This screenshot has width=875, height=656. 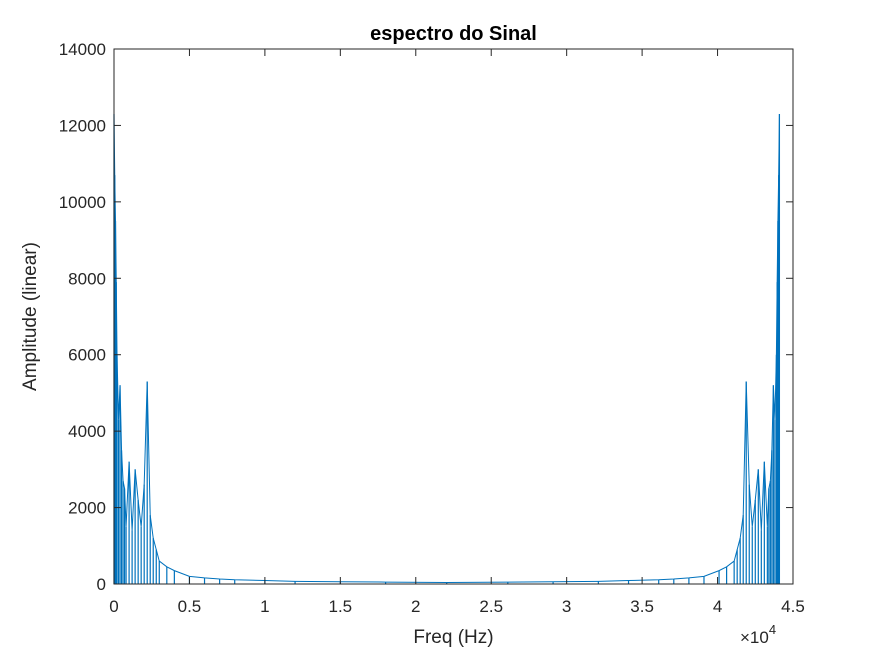 What do you see at coordinates (415, 606) in the screenshot?
I see `x-tick-label: 2` at bounding box center [415, 606].